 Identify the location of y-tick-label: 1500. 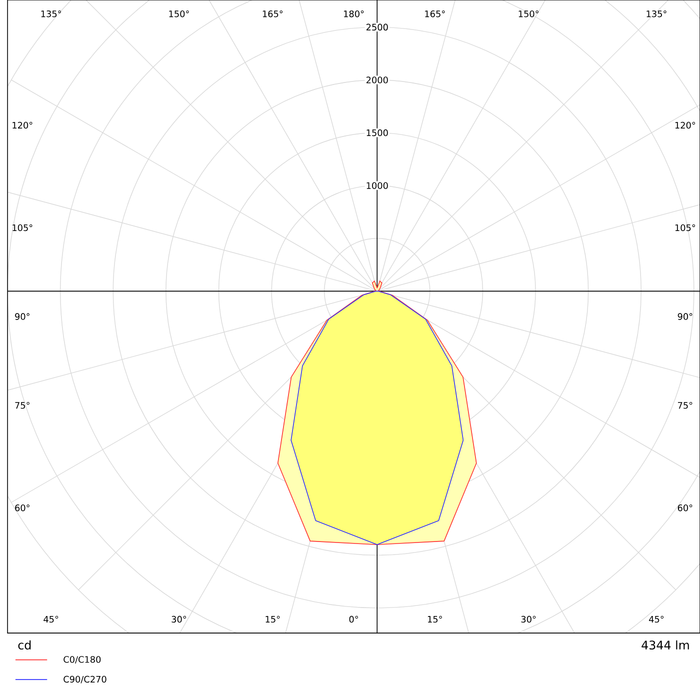
(377, 132).